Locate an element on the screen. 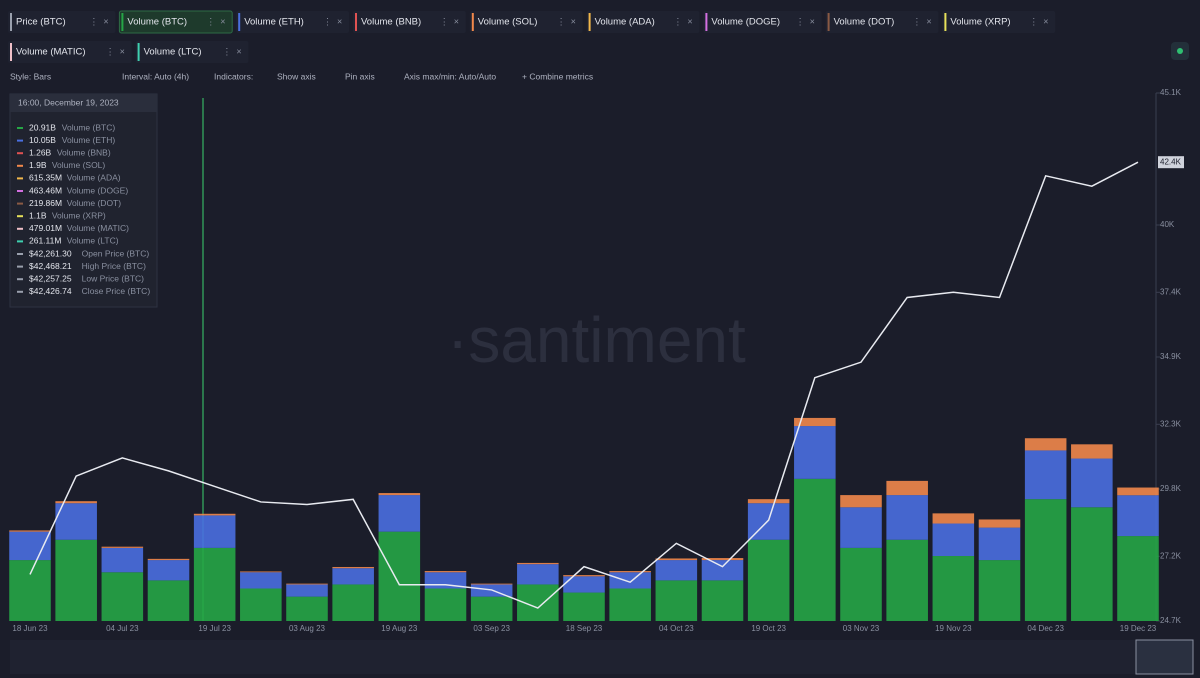  tooltip is located at coordinates (83, 200).